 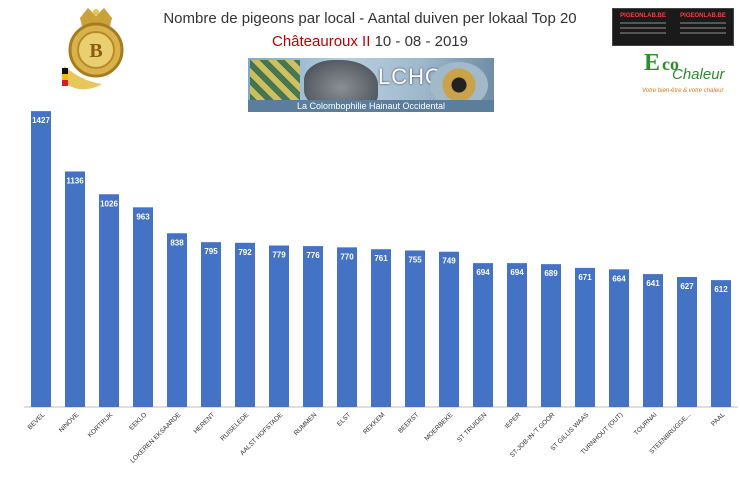 What do you see at coordinates (513, 420) in the screenshot?
I see `category-label: IEPER` at bounding box center [513, 420].